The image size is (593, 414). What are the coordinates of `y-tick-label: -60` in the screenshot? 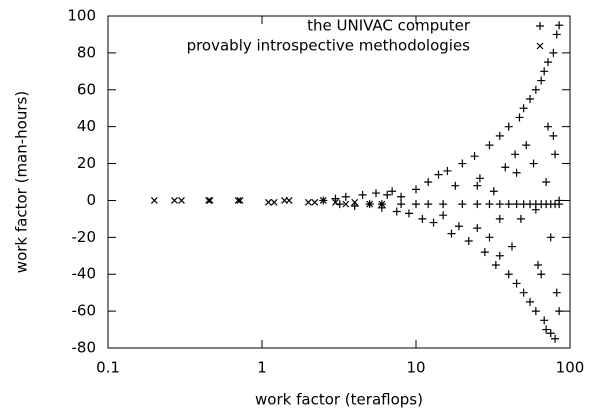 It's located at (84, 311).